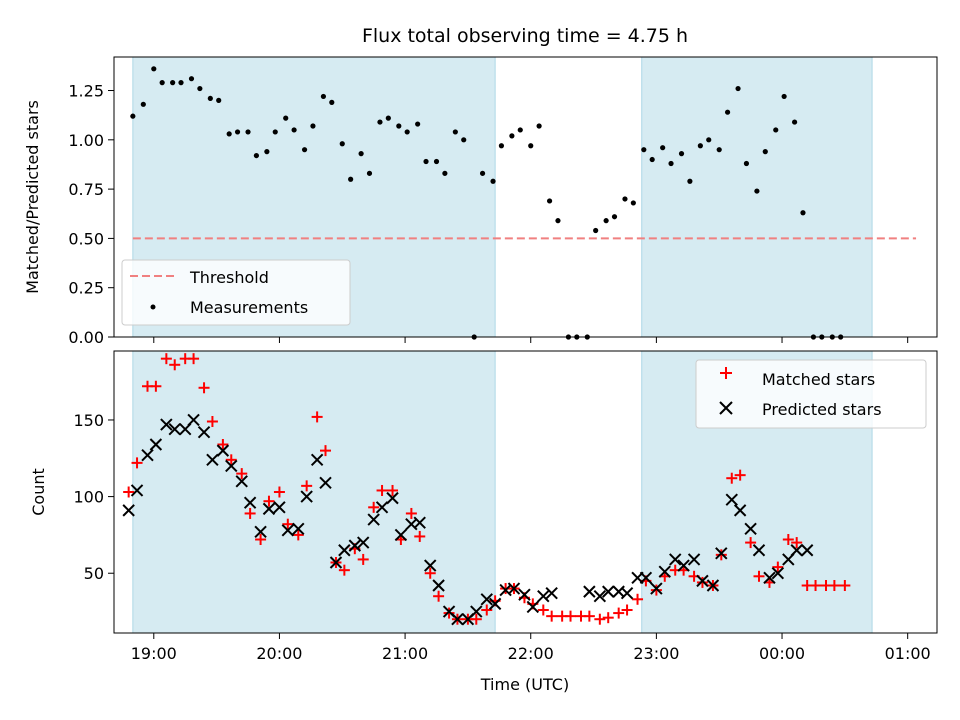  What do you see at coordinates (249, 307) in the screenshot?
I see `legend-label-measurements: Measurements` at bounding box center [249, 307].